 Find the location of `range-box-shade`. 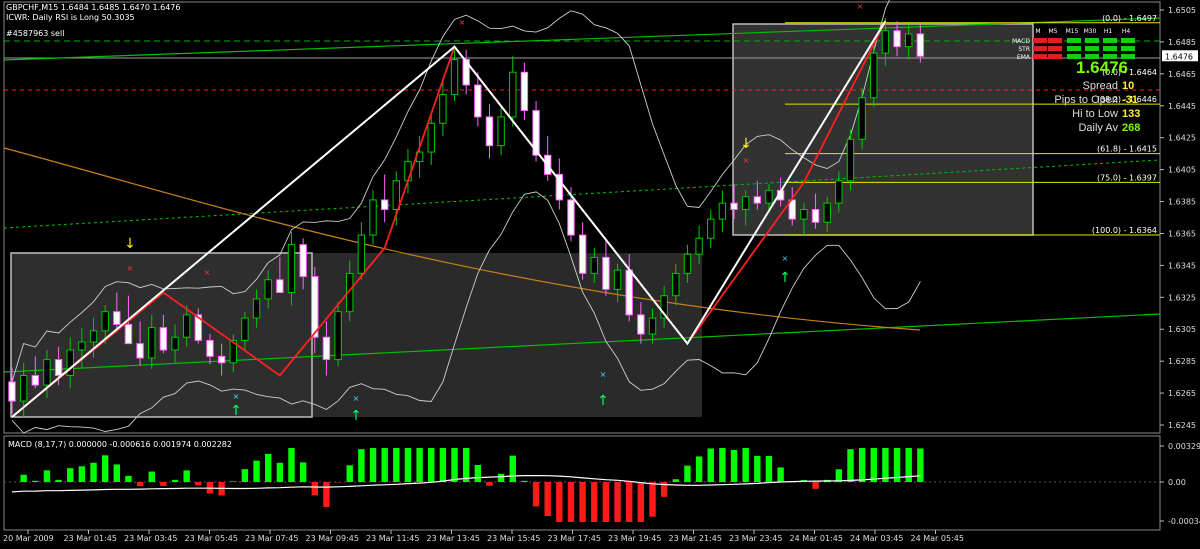

range-box-shade is located at coordinates (507, 335).